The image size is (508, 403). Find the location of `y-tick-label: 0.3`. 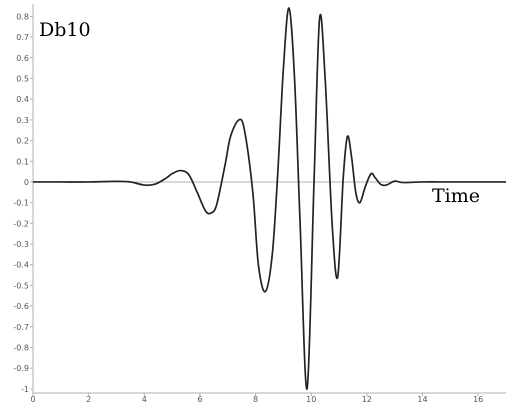

y-tick-label: 0.3 is located at coordinates (22, 120).